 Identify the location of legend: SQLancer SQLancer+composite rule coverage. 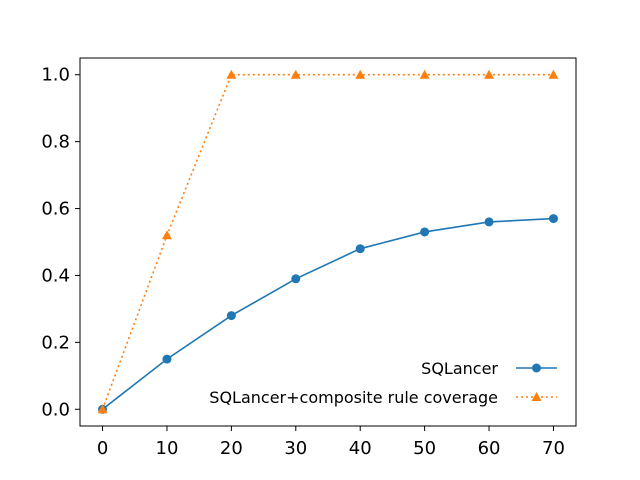
(383, 383).